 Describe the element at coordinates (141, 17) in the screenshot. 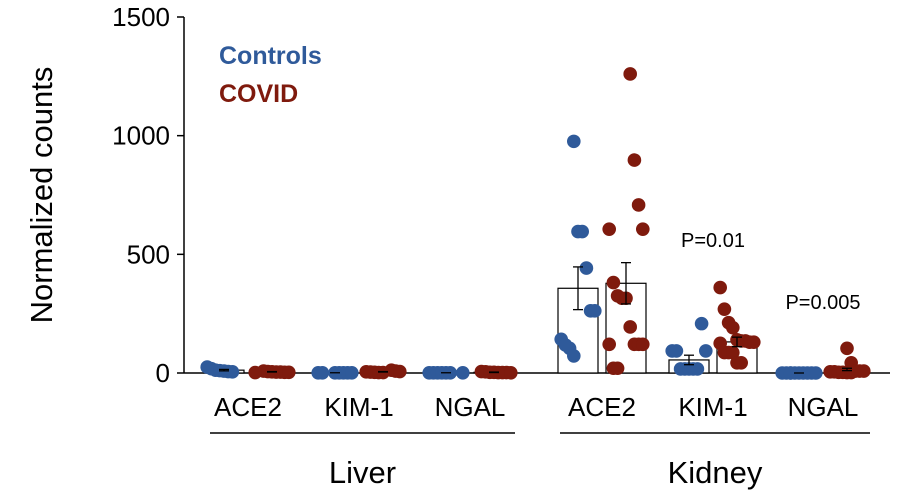

I see `y-tick-label: 1500` at that location.